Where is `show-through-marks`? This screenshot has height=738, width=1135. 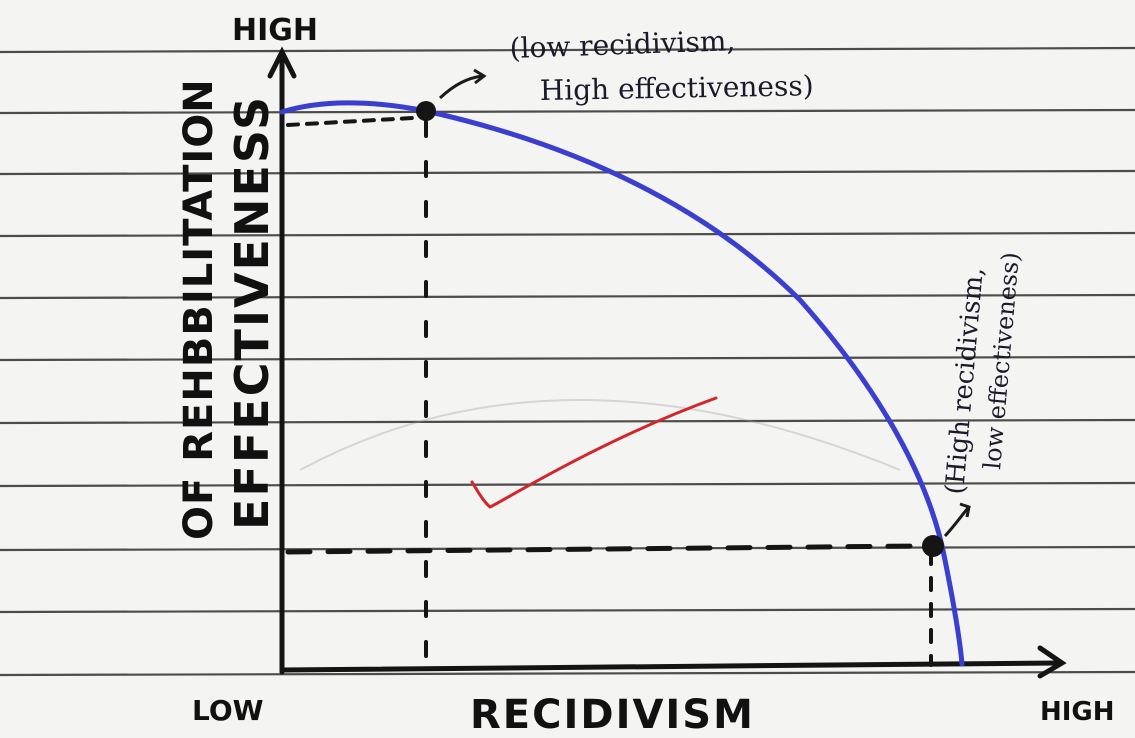
show-through-marks is located at coordinates (600, 435).